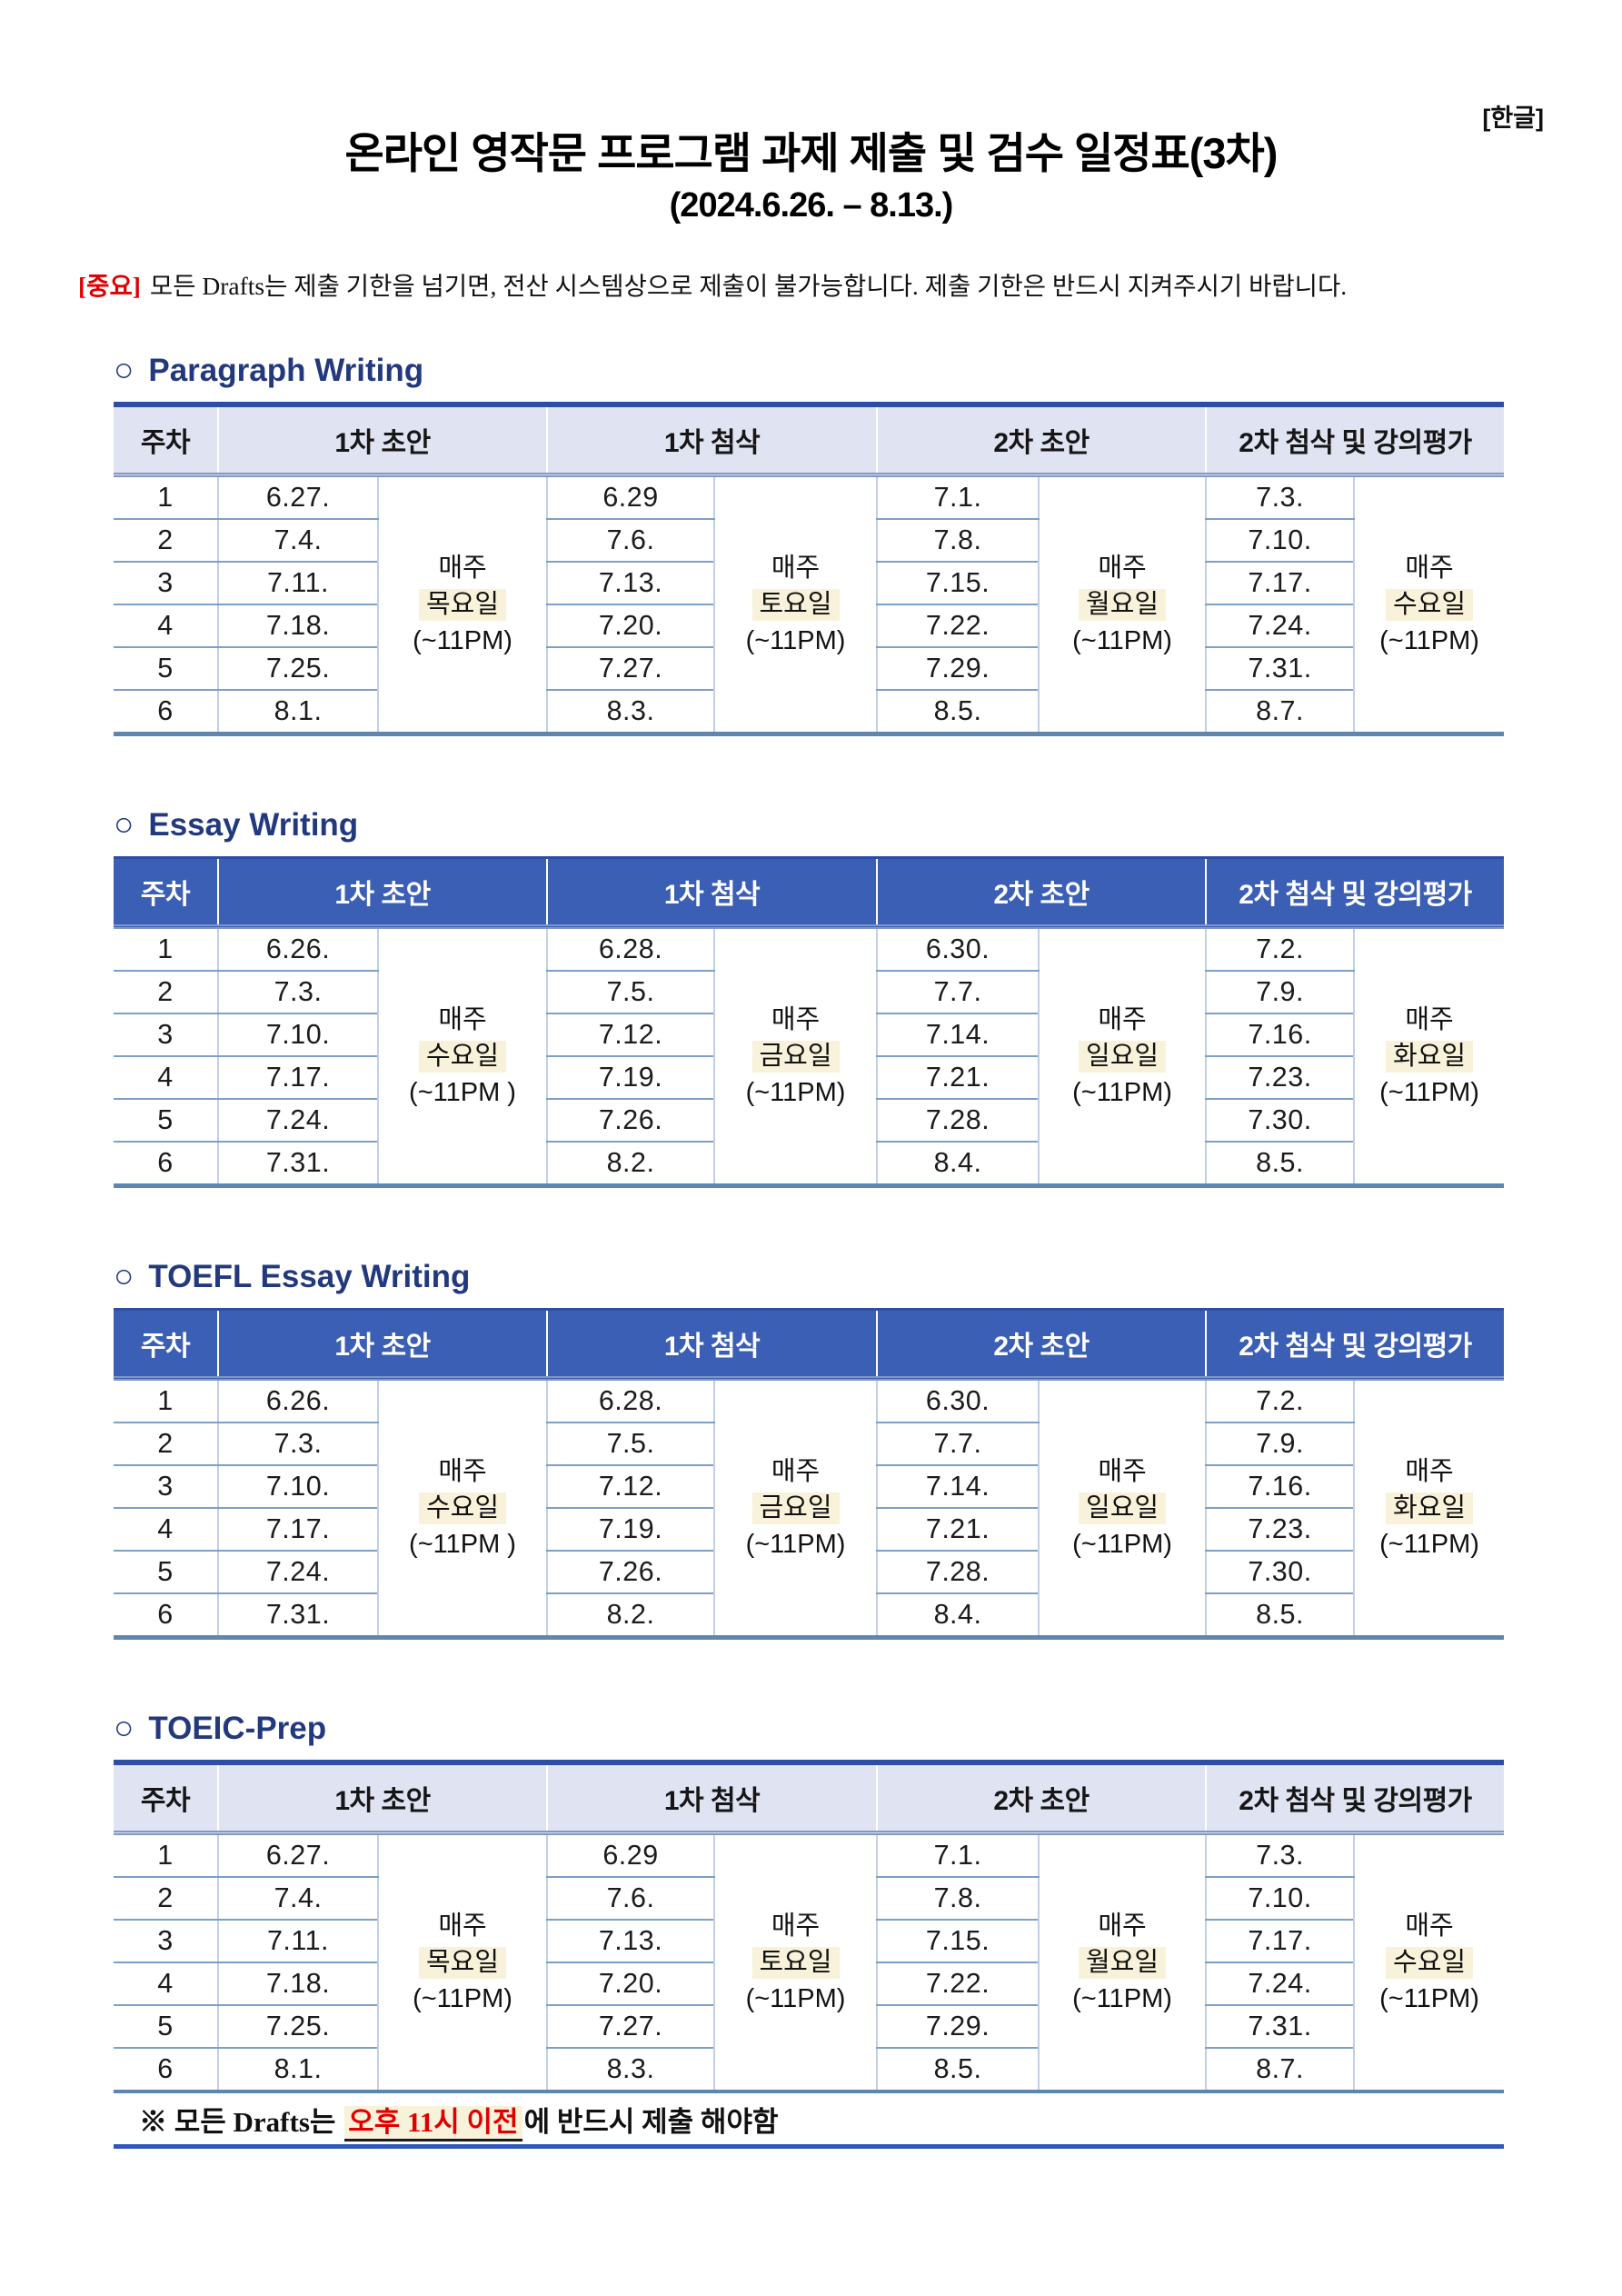 The height and width of the screenshot is (2296, 1622). What do you see at coordinates (1280, 1984) in the screenshot?
I see `date-cell: 7.24.` at bounding box center [1280, 1984].